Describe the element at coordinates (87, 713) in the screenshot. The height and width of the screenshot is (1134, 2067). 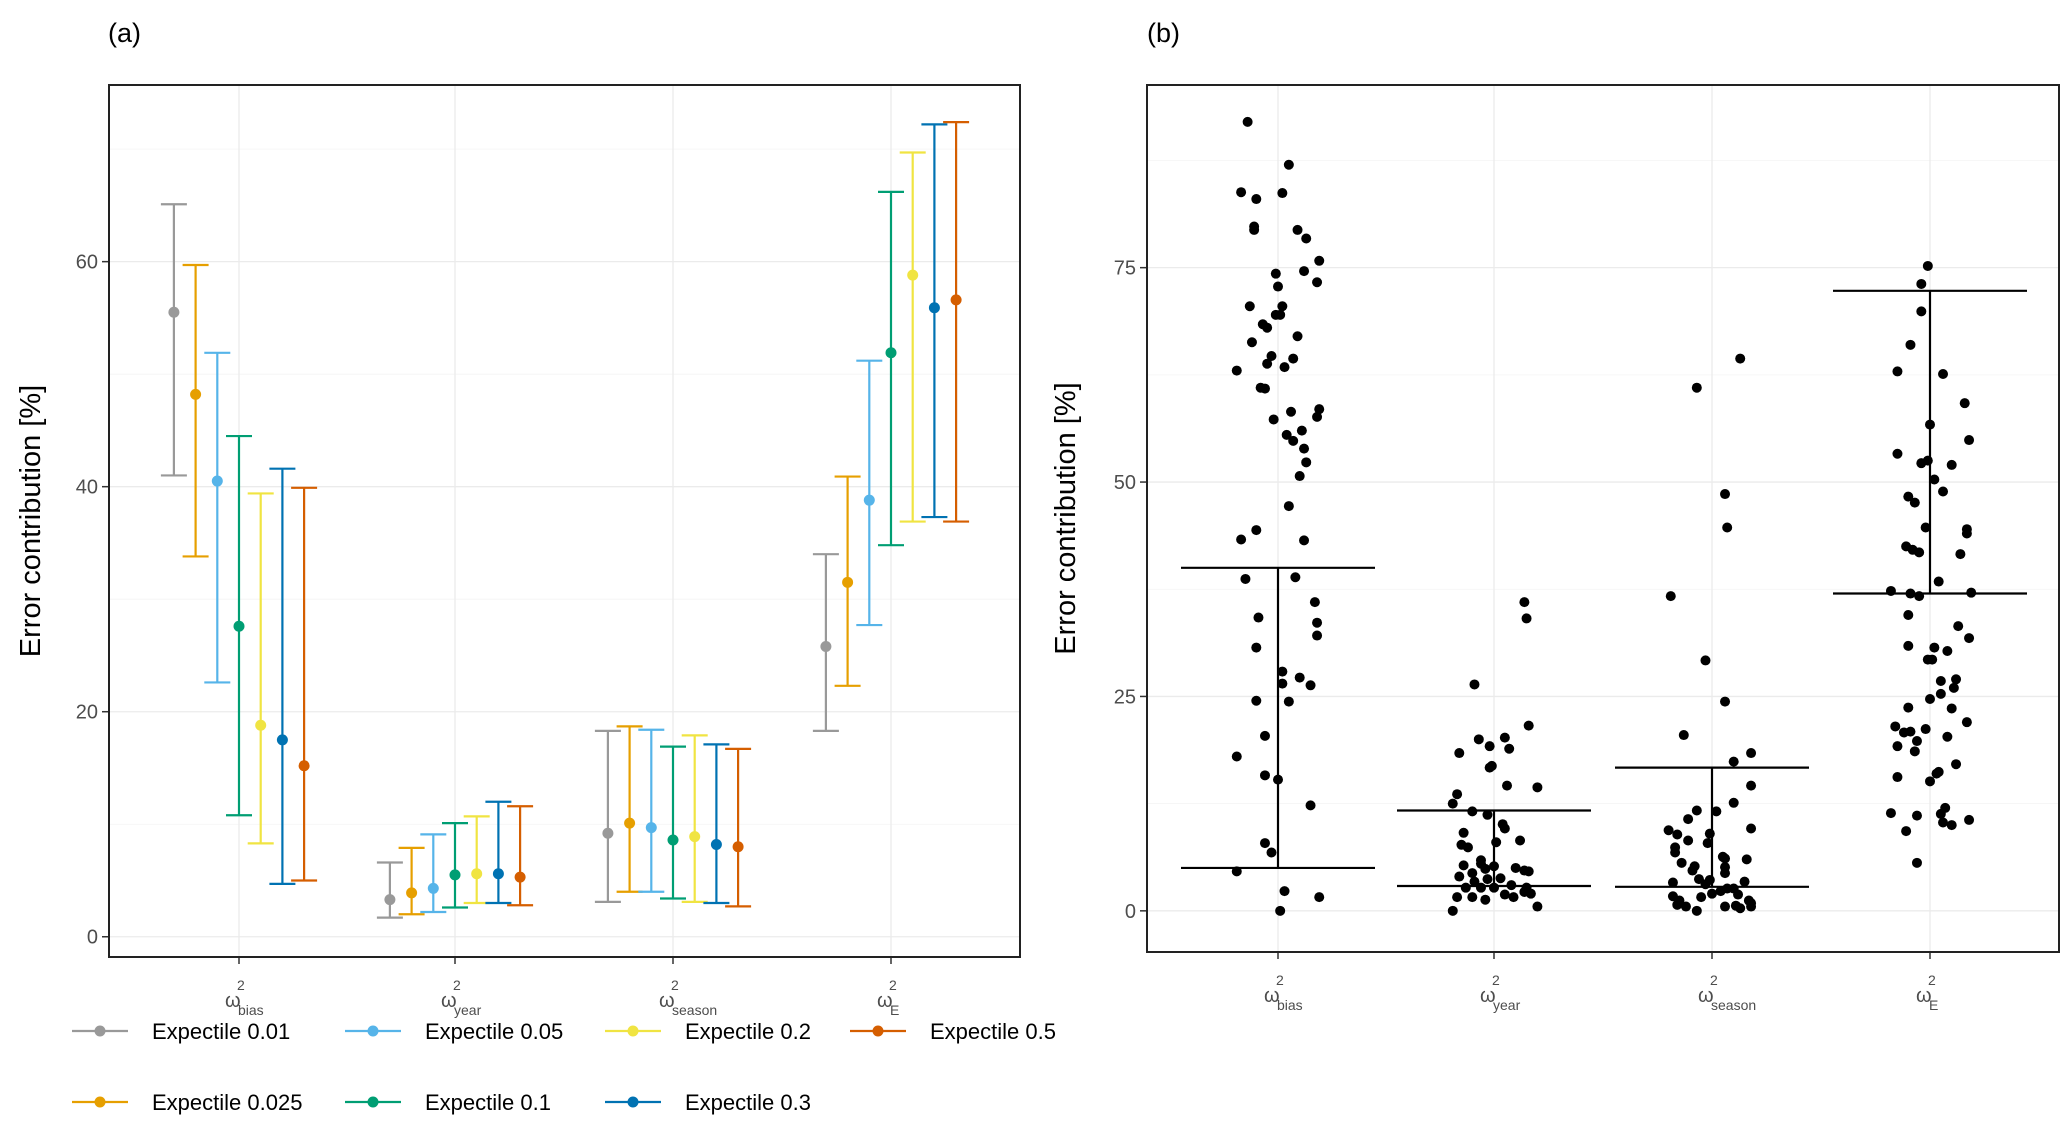
I see `y-tick-label: 20` at that location.